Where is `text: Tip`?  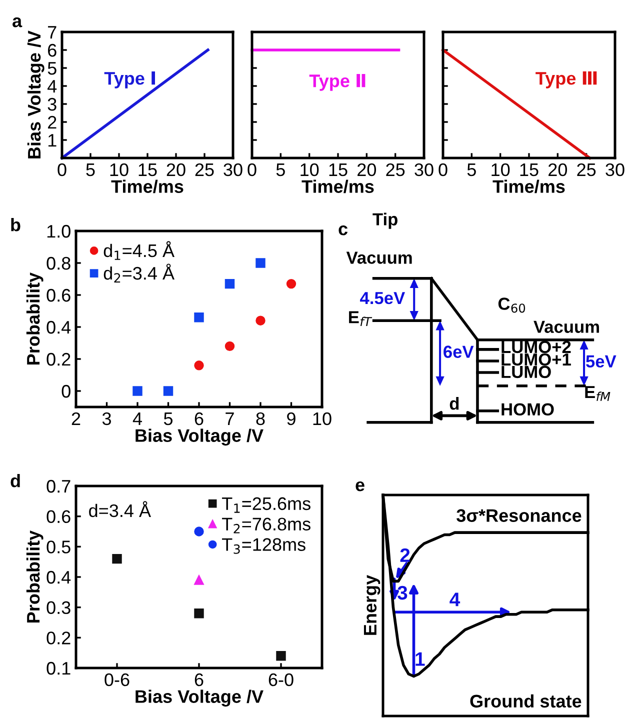 text: Tip is located at coordinates (385, 220).